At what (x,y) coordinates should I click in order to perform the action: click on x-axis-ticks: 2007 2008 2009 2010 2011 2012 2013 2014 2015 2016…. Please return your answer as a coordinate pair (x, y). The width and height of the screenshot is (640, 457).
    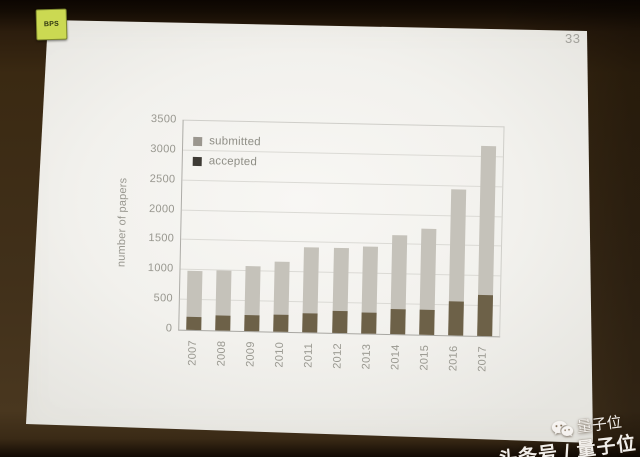
    Looking at the image, I should click on (337, 361).